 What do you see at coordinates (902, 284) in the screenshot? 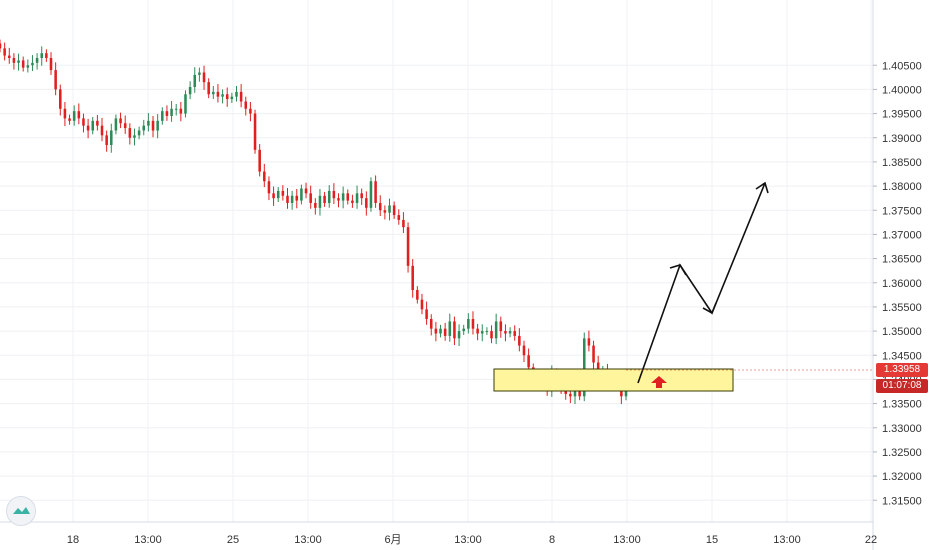
I see `price-tick-label: 1.36000` at bounding box center [902, 284].